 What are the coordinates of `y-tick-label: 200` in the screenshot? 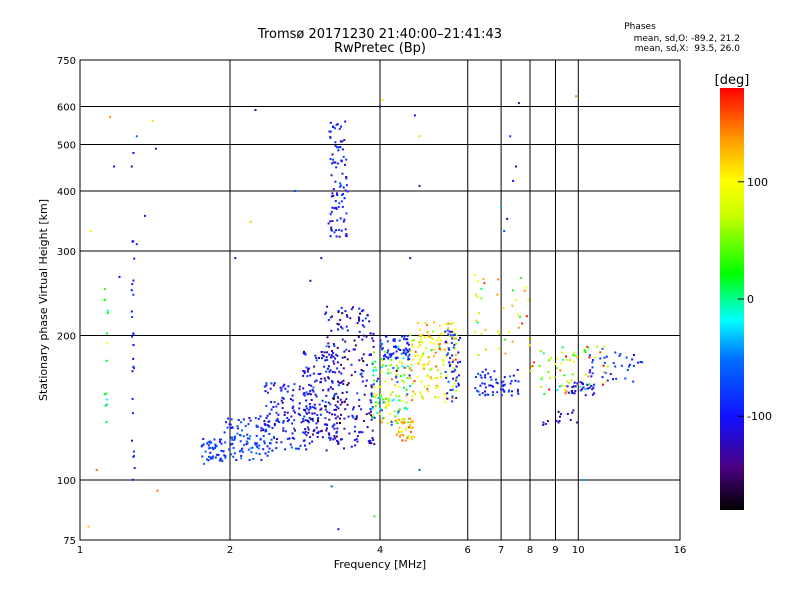 It's located at (66, 337).